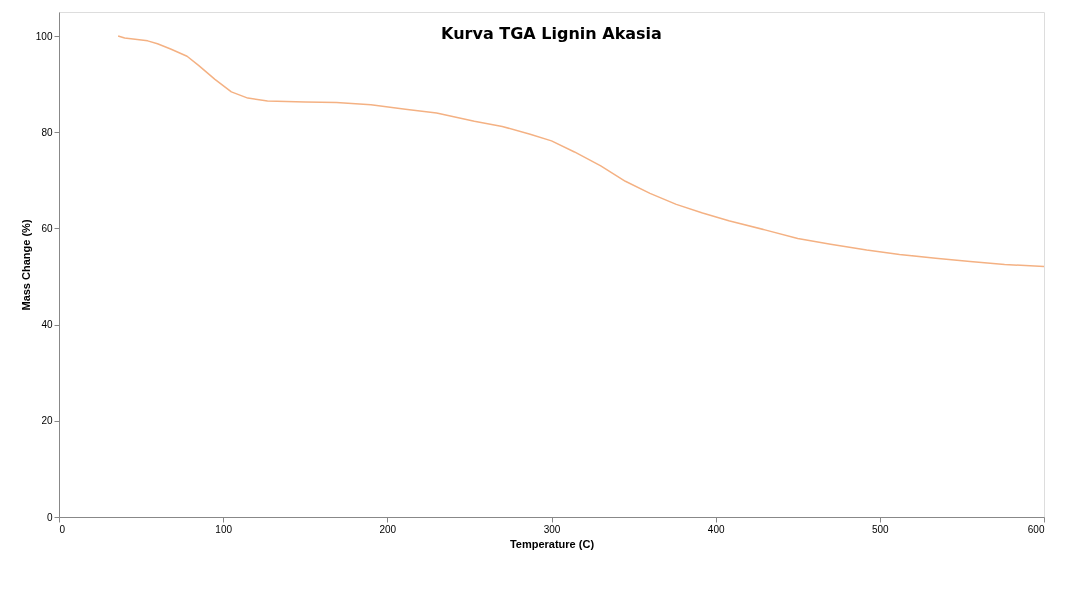 The height and width of the screenshot is (603, 1067). What do you see at coordinates (552, 529) in the screenshot?
I see `x-tick-label: 300` at bounding box center [552, 529].